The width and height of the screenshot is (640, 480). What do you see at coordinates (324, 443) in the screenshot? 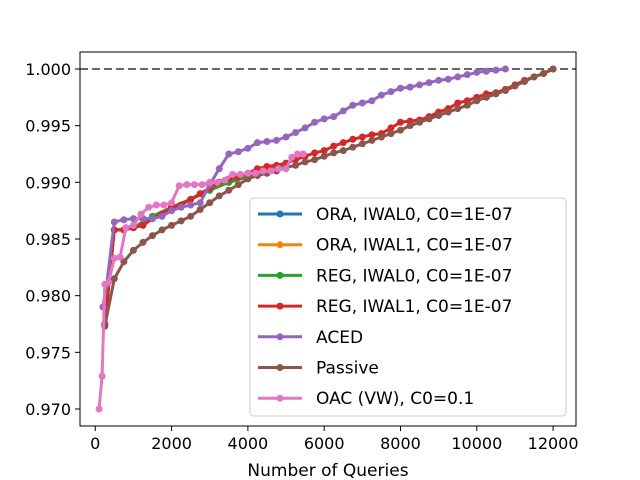
I see `x-tick-label: 6000` at bounding box center [324, 443].